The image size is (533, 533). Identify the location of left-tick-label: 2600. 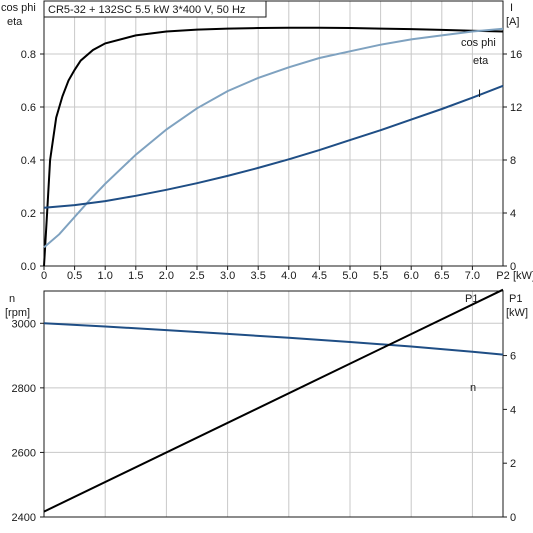
(24, 453).